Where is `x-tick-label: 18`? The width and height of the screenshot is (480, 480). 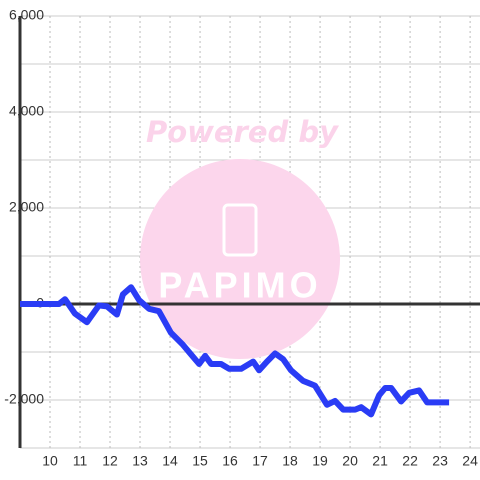 x-tick-label: 18 is located at coordinates (290, 461).